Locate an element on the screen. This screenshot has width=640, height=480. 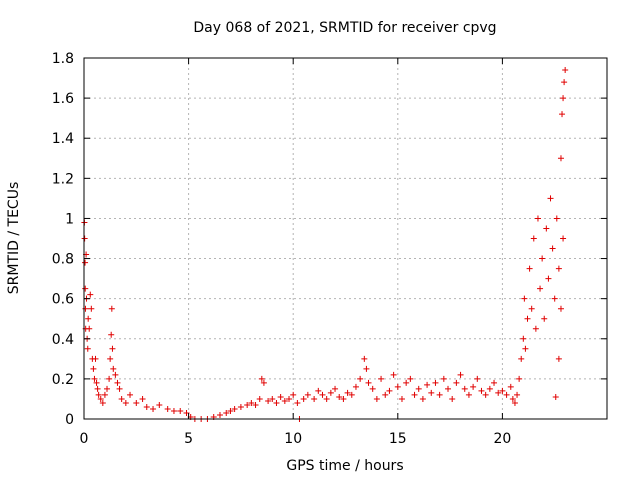
x-tick-label: 20 is located at coordinates (502, 439).